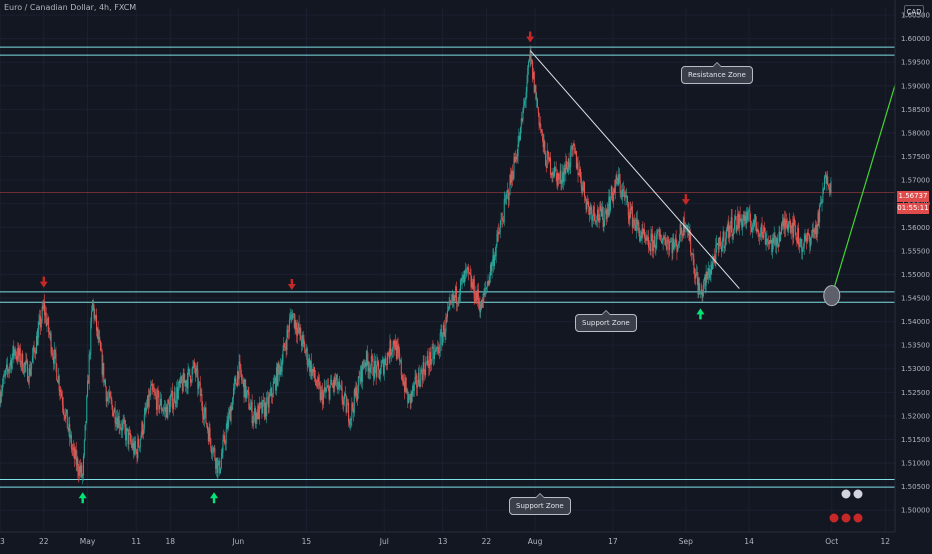 Image resolution: width=932 pixels, height=554 pixels. I want to click on price-tick-label: 1.52500, so click(915, 393).